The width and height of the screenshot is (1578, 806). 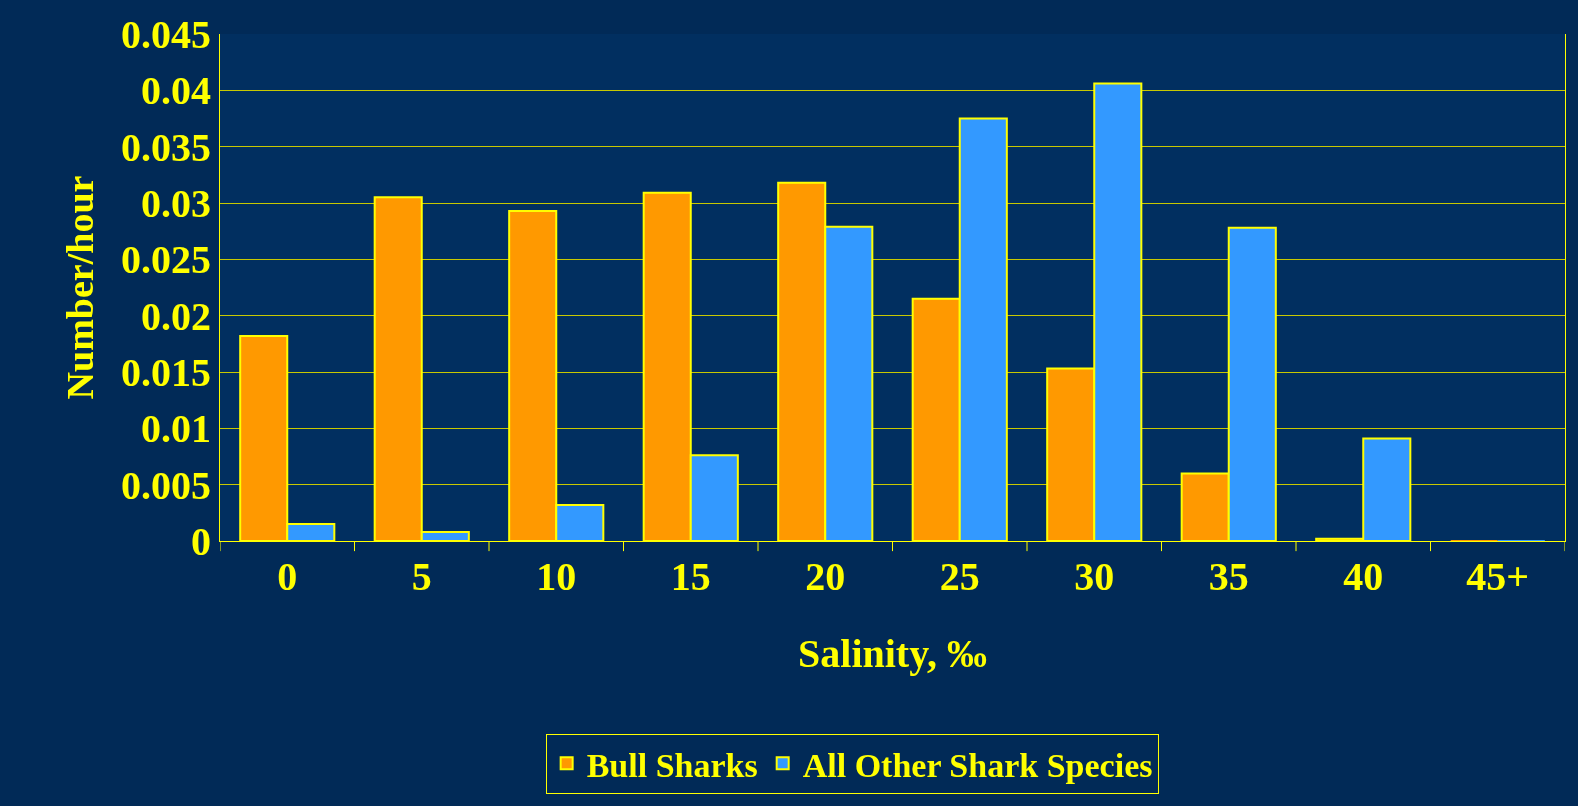 What do you see at coordinates (556, 576) in the screenshot?
I see `x-tick-label: 10` at bounding box center [556, 576].